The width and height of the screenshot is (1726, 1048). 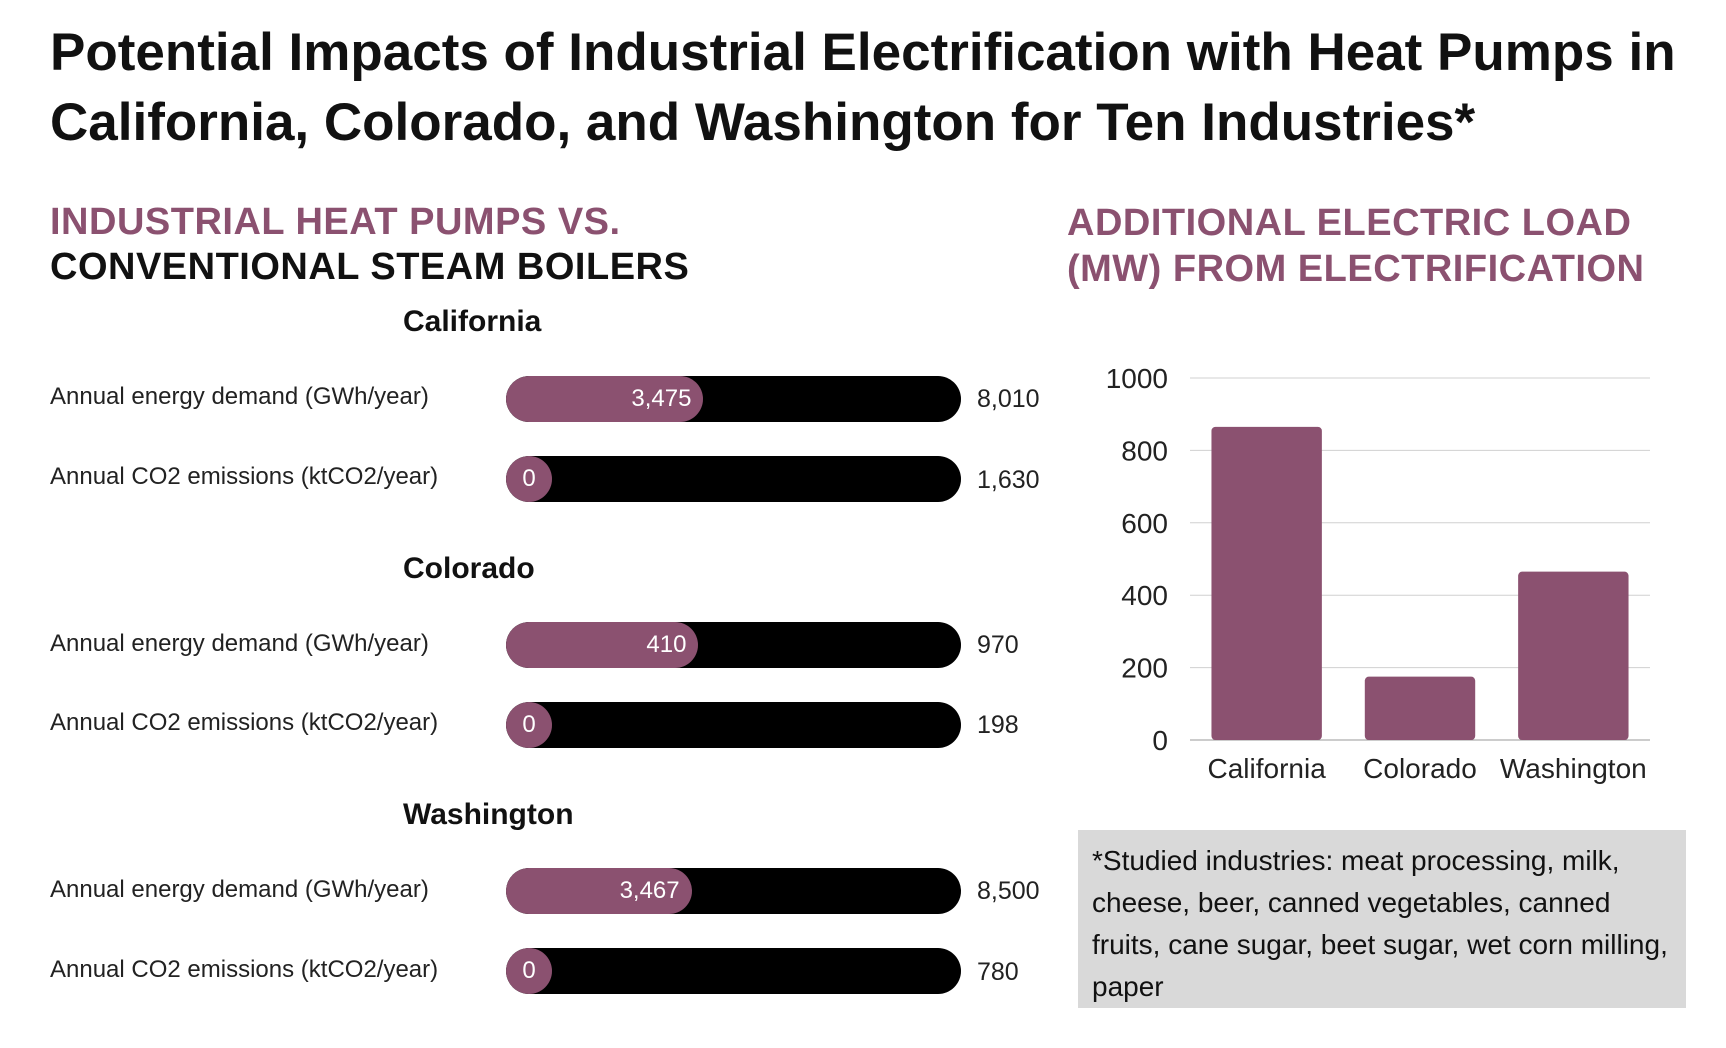 I want to click on total-value: 970, so click(x=998, y=645).